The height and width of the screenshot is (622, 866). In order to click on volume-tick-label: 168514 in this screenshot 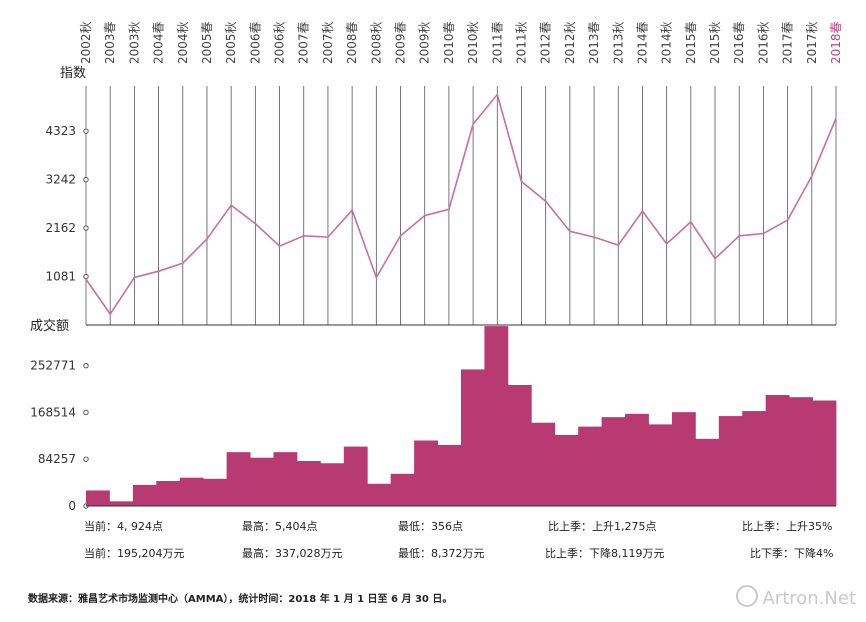, I will do `click(53, 412)`.